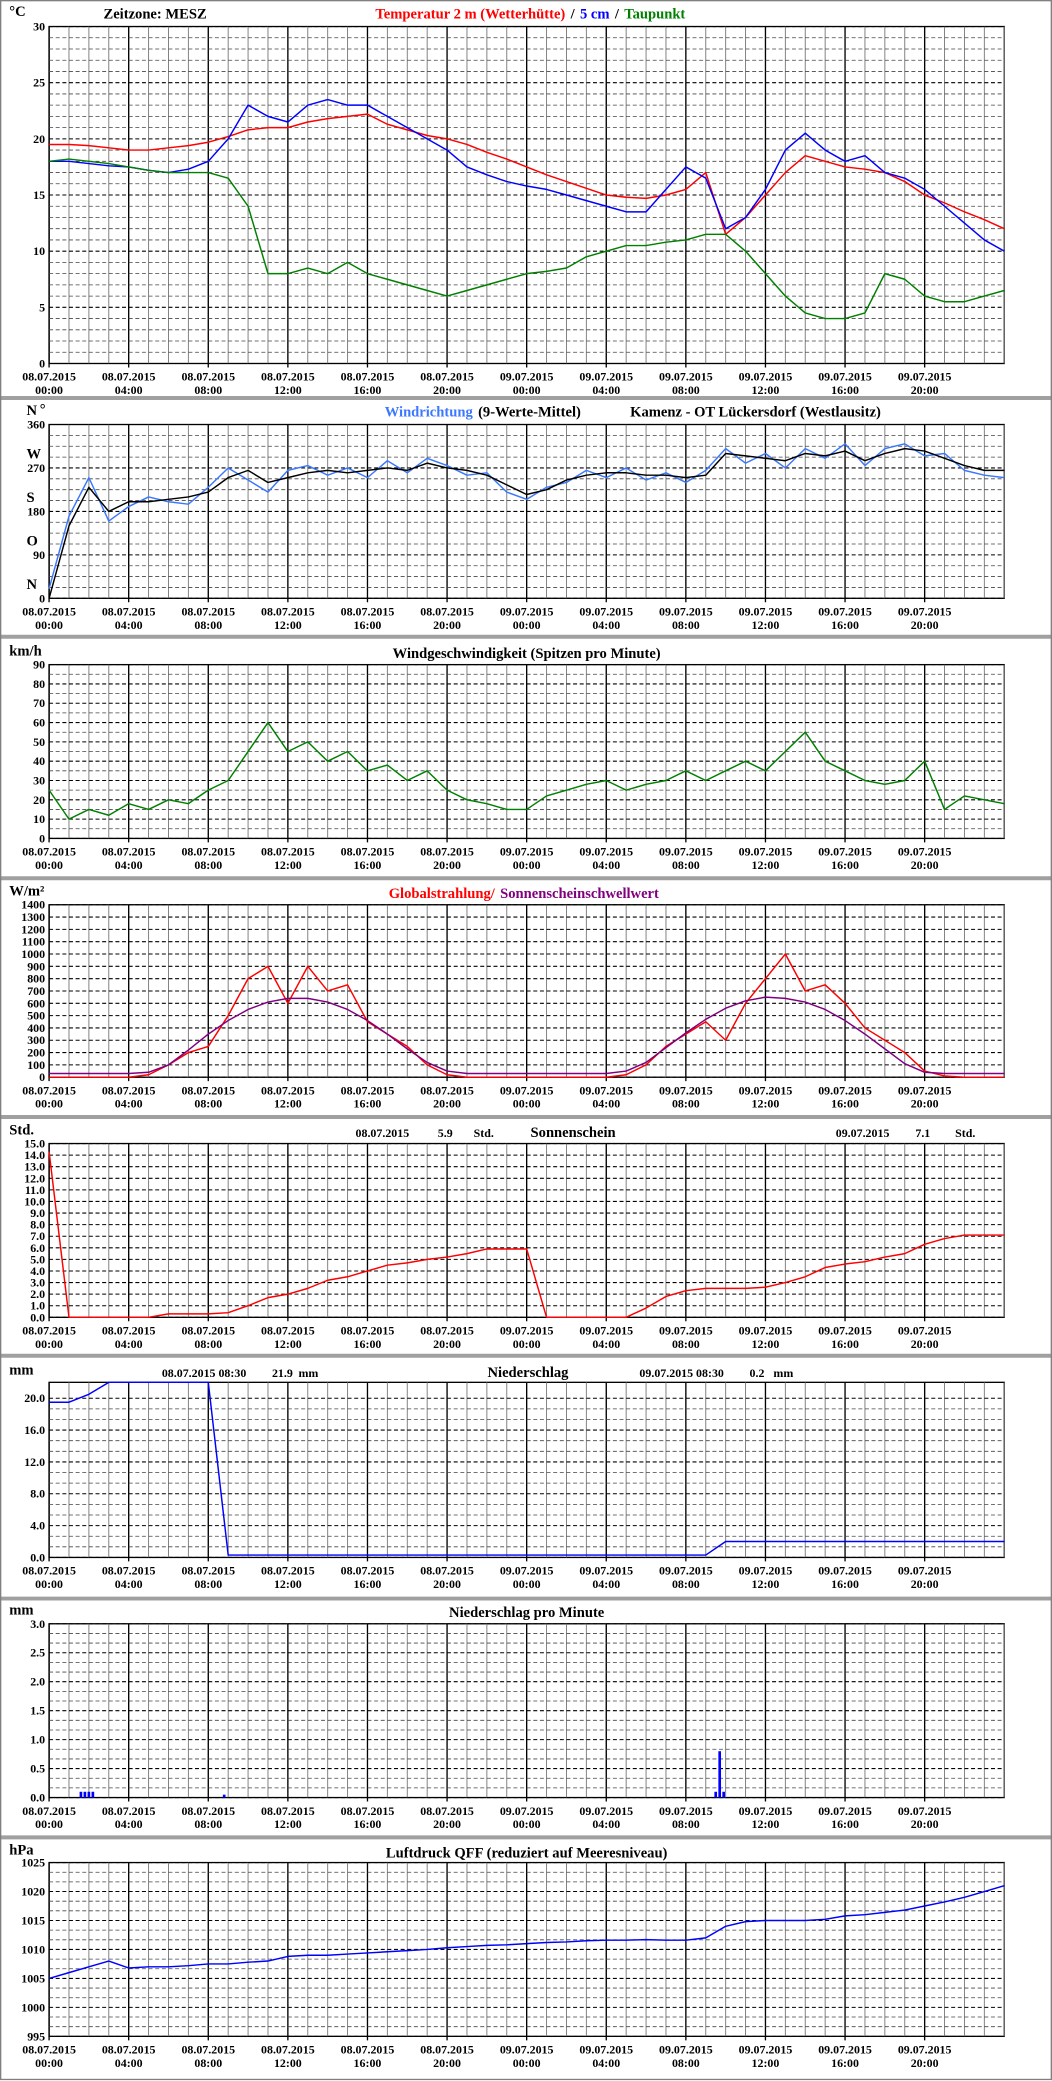 Image resolution: width=1052 pixels, height=2081 pixels. Describe the element at coordinates (34, 1398) in the screenshot. I see `y-tick-label: 20.0` at that location.